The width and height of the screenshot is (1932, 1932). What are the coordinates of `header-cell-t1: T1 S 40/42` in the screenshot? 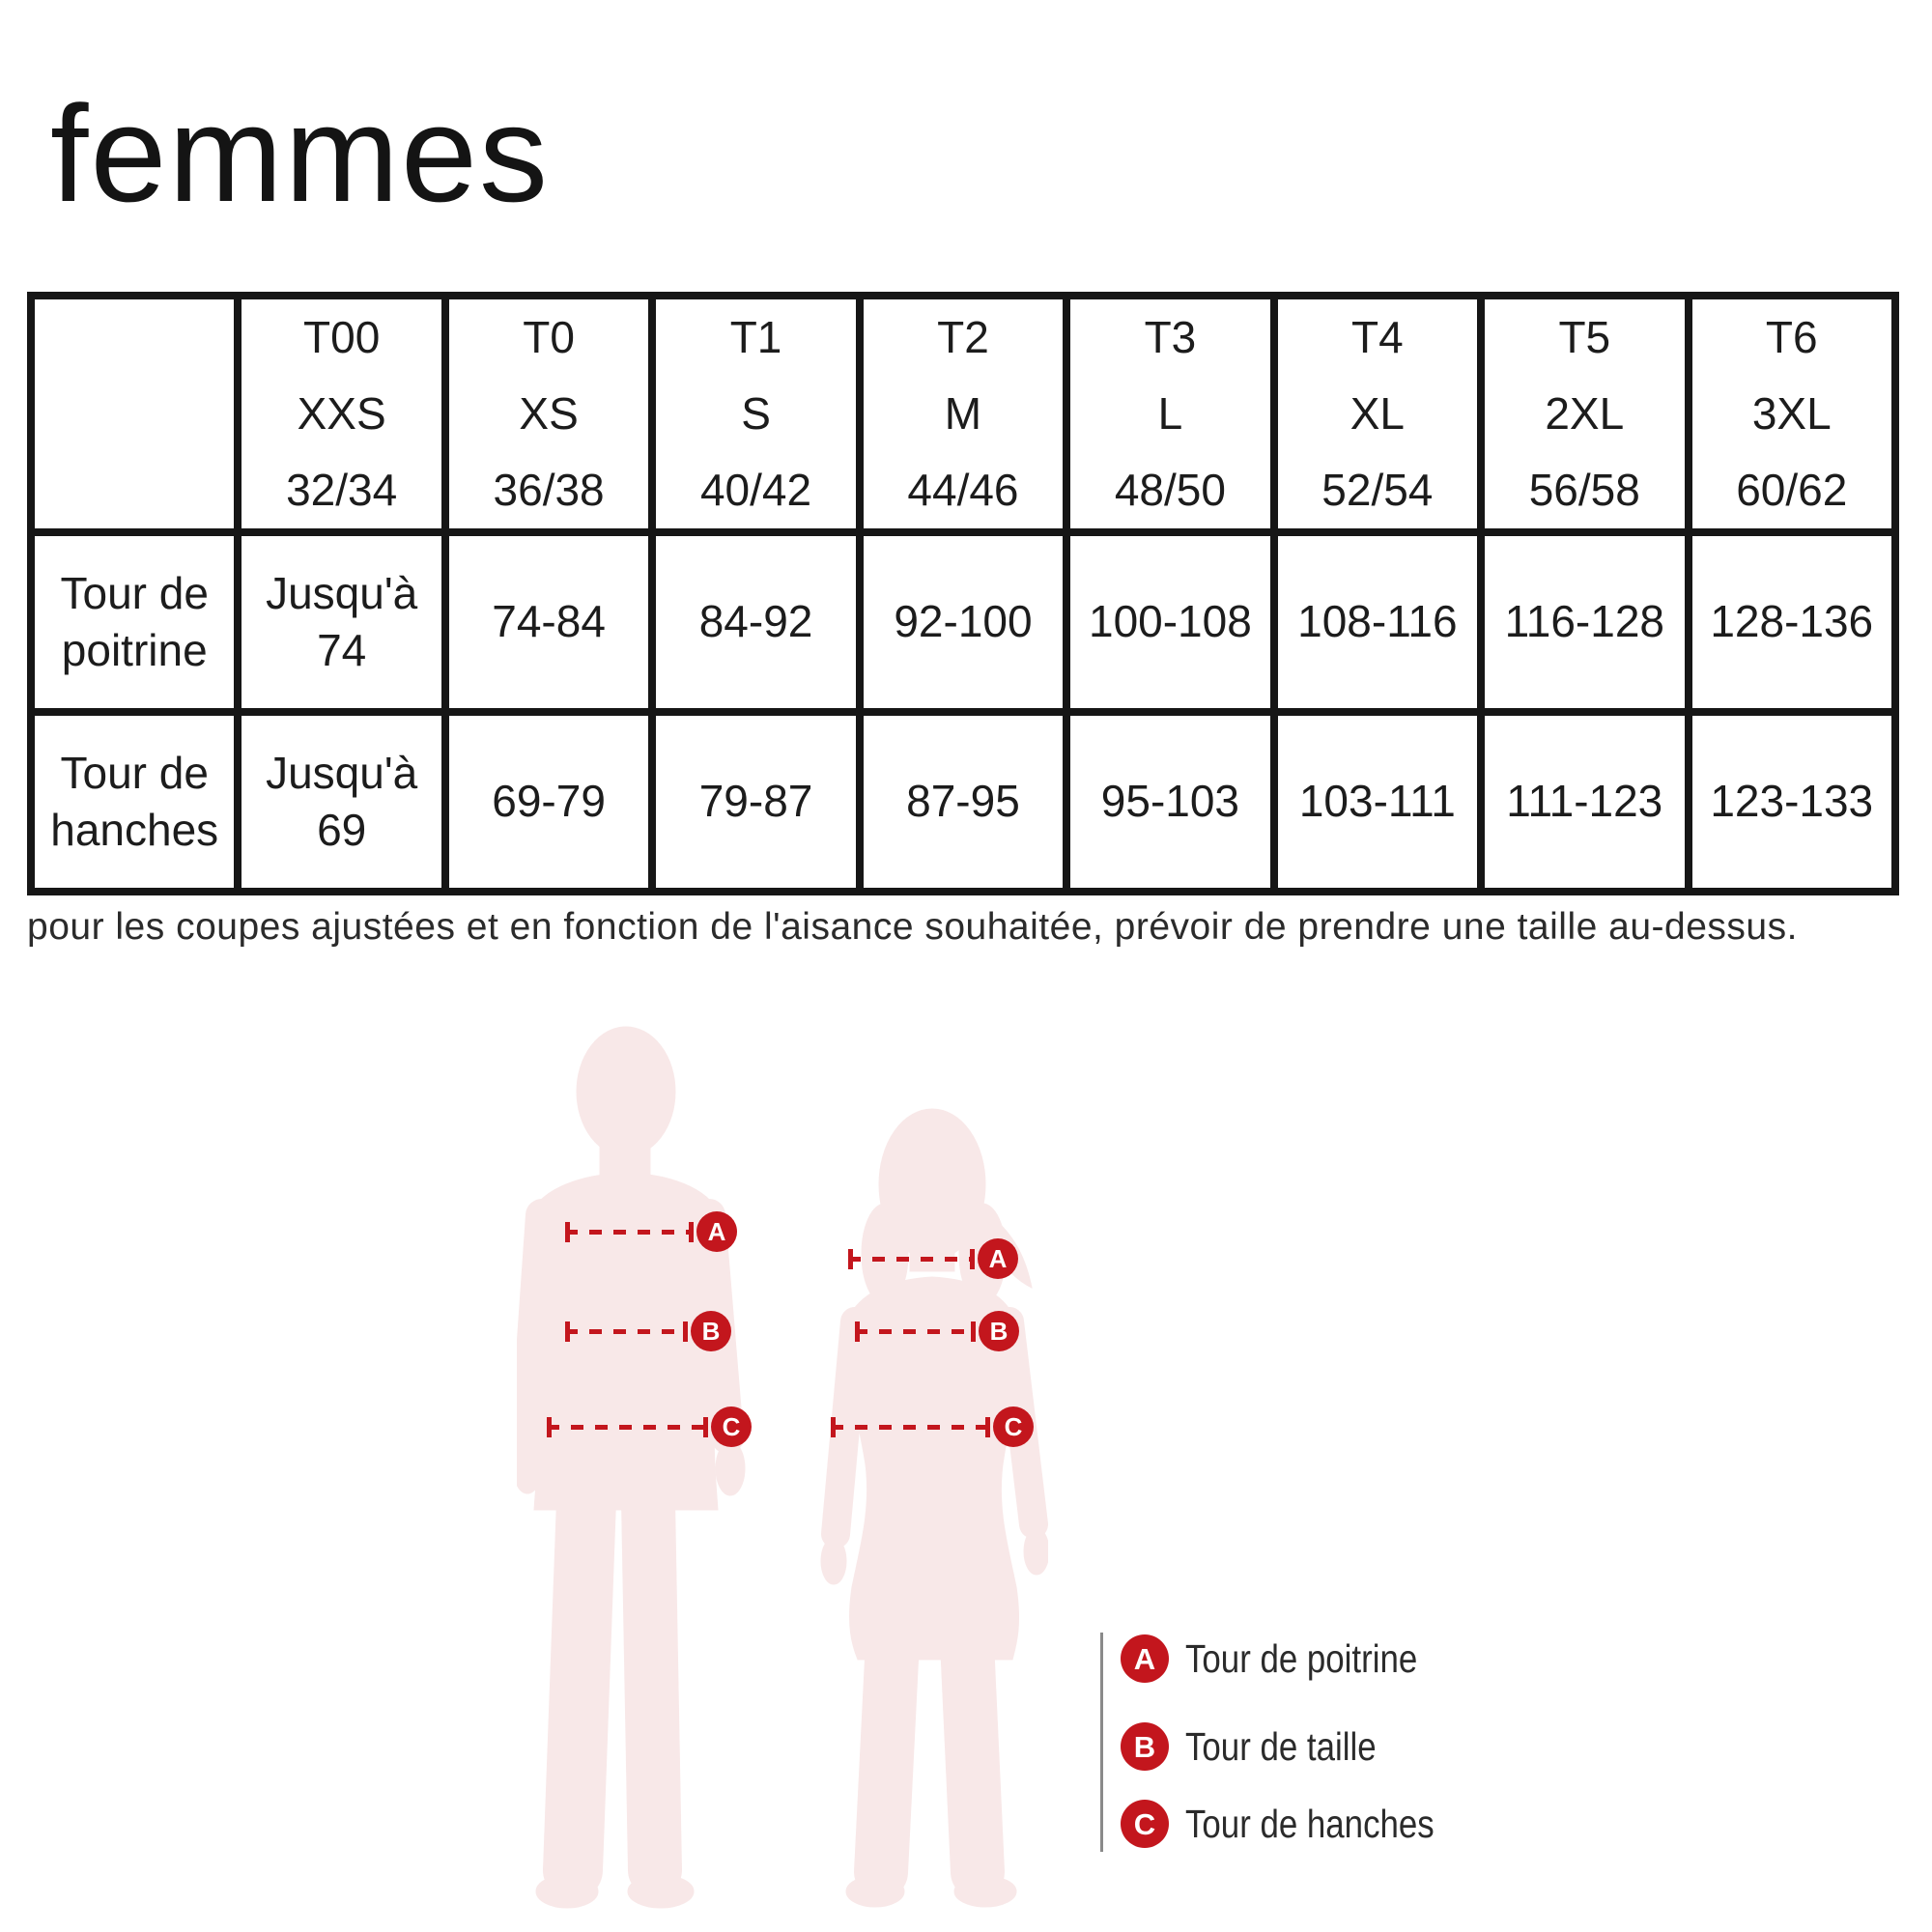 It's located at (756, 414).